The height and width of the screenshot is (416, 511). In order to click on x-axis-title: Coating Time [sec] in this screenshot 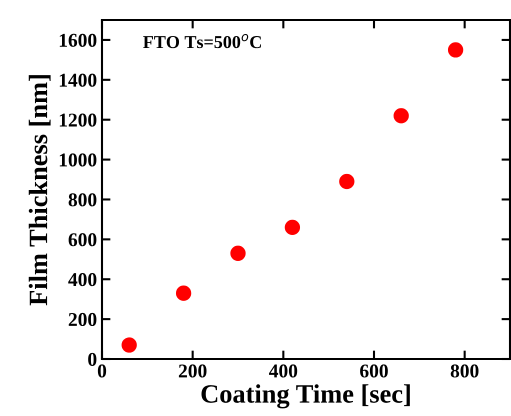, I will do `click(305, 396)`.